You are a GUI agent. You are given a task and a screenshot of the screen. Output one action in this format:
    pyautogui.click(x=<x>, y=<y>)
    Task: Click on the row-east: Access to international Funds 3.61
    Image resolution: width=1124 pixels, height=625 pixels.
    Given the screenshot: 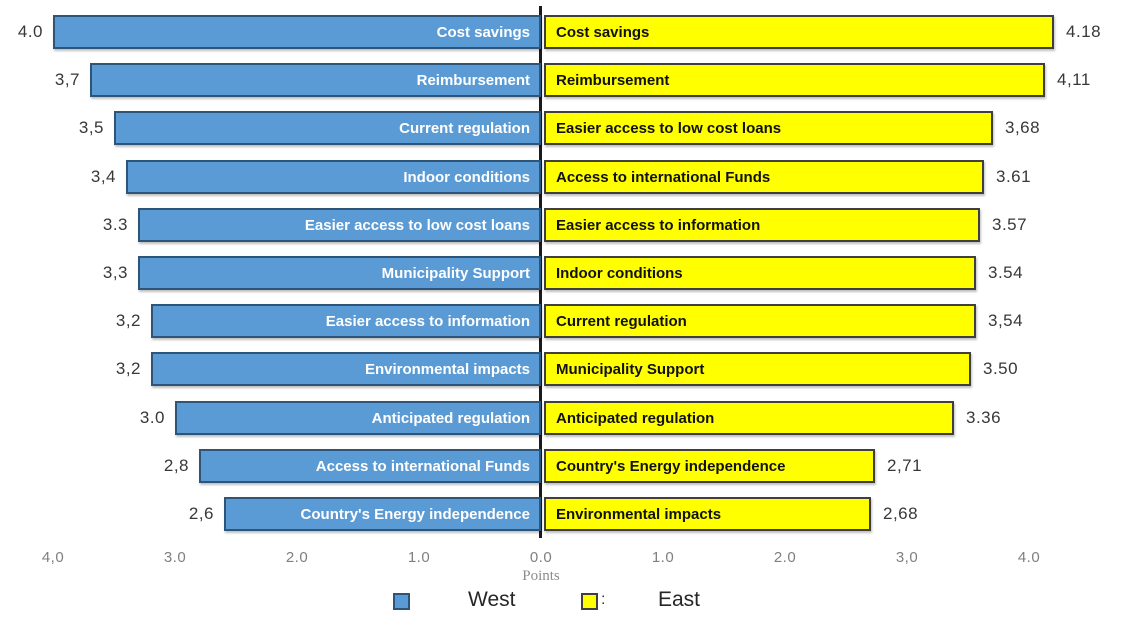 What is the action you would take?
    pyautogui.click(x=787, y=177)
    